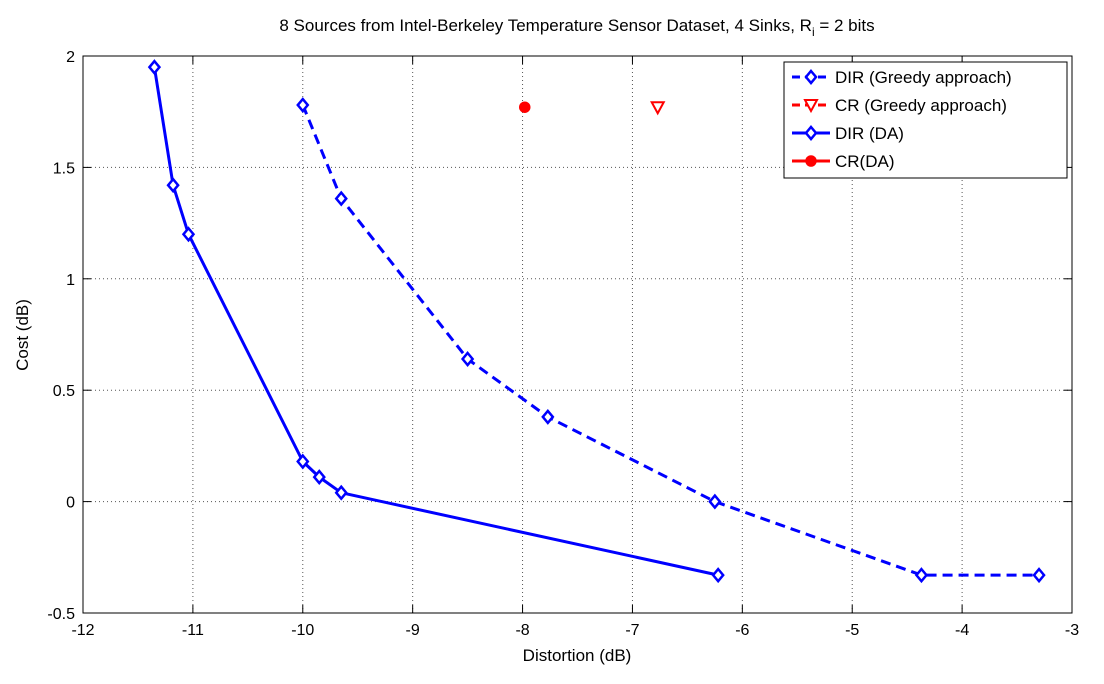 This screenshot has height=684, width=1104. I want to click on legend-label: DIR (DA), so click(869, 133).